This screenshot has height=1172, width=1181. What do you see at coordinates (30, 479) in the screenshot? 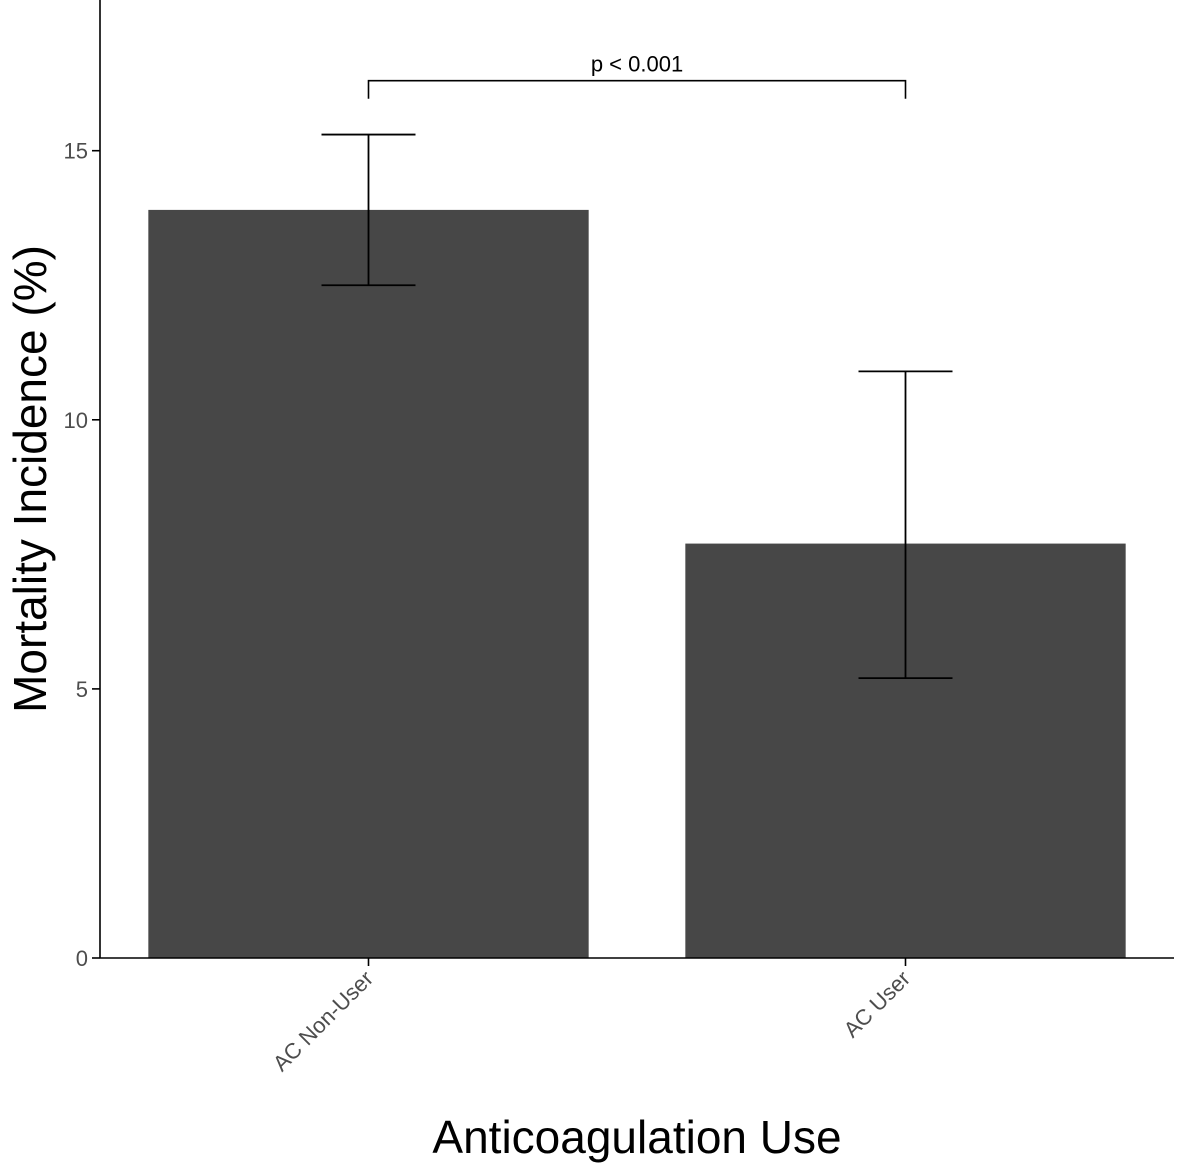
I see `y-axis-title: Mortality Incidence (%)` at bounding box center [30, 479].